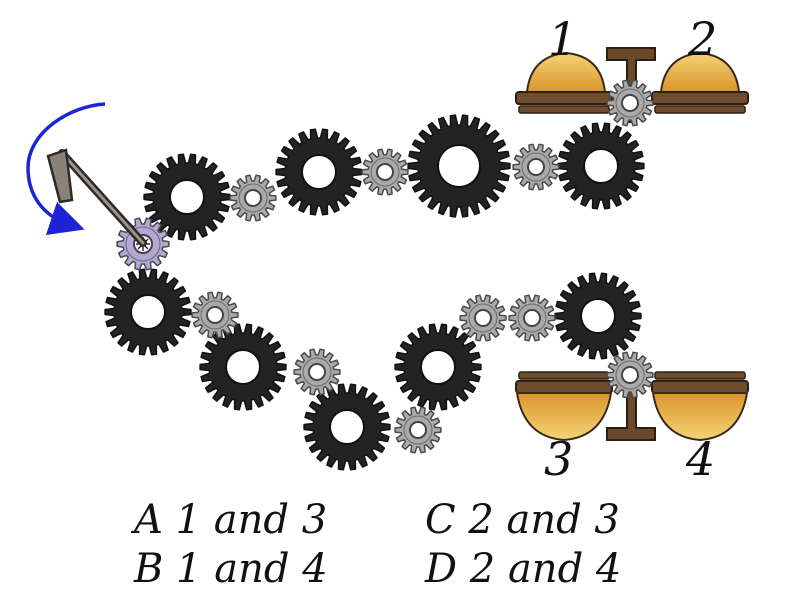 The width and height of the screenshot is (800, 600). I want to click on bell-label-1: 1, so click(562, 39).